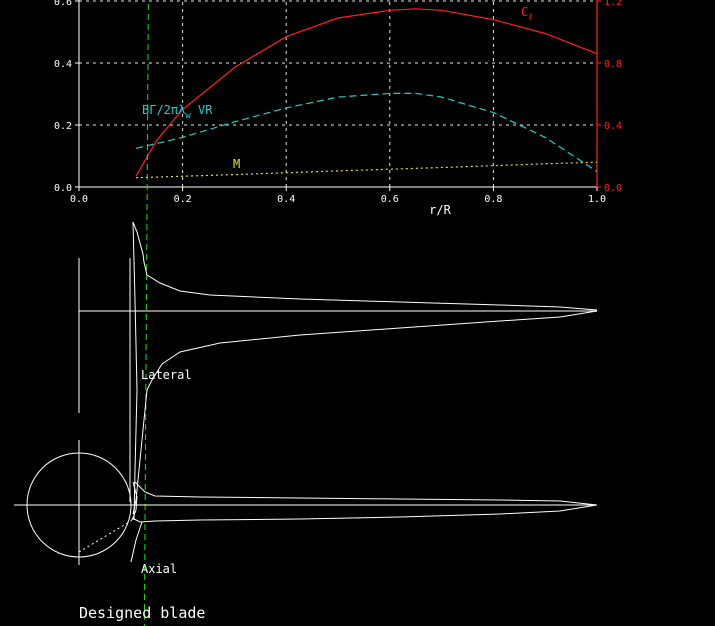  Describe the element at coordinates (613, 126) in the screenshot. I see `y-tick-label-right: 0.4` at that location.